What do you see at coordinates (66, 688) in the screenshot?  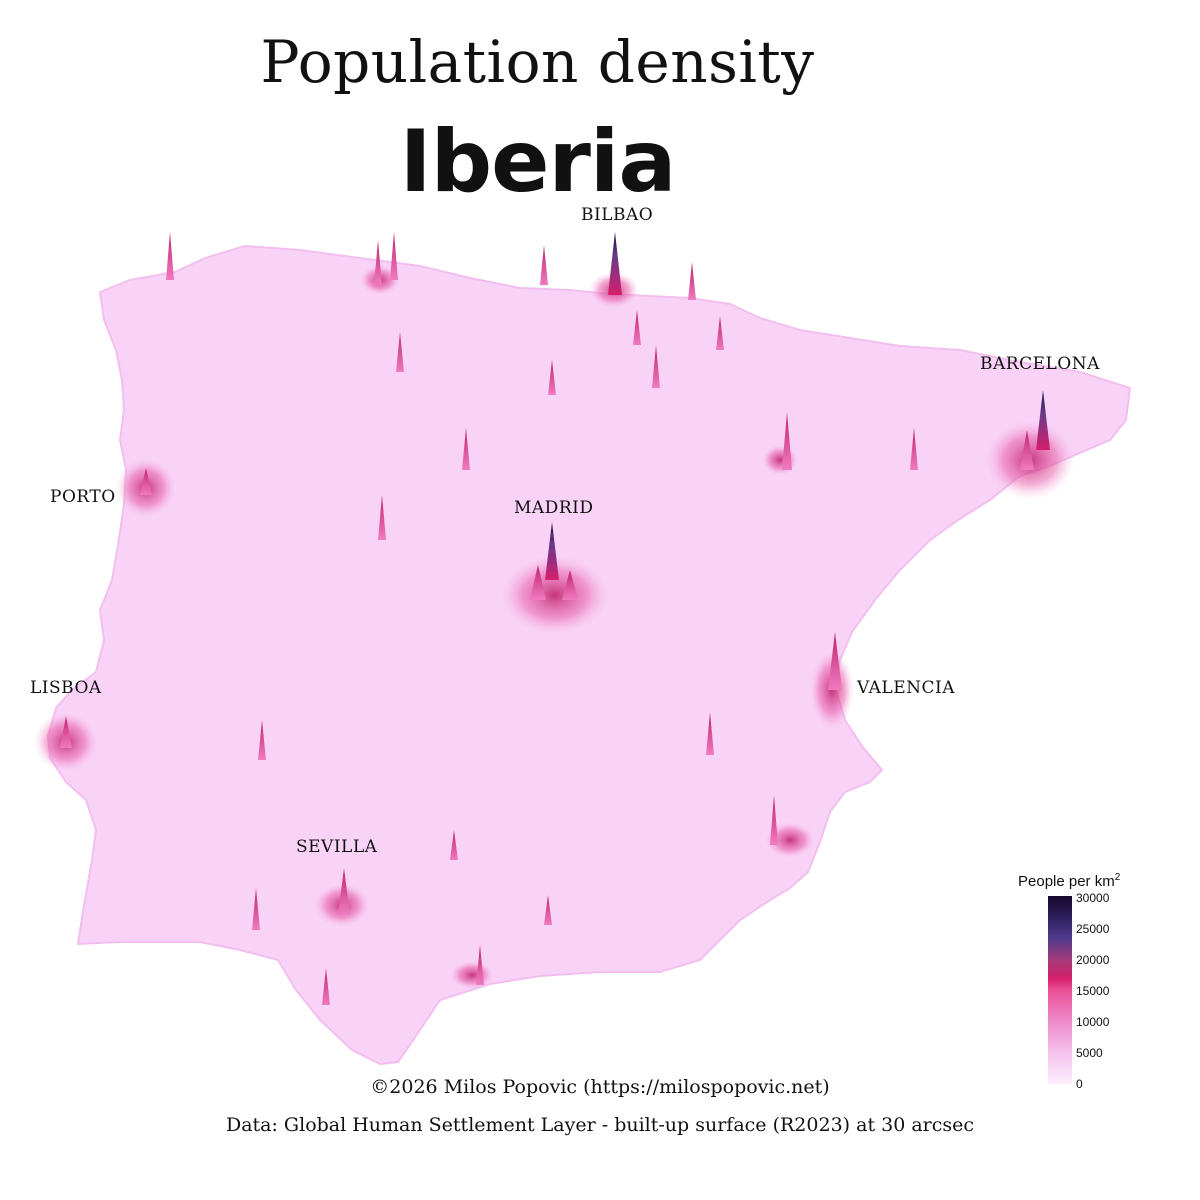 I see `city-label-lisboa: LISBOA` at bounding box center [66, 688].